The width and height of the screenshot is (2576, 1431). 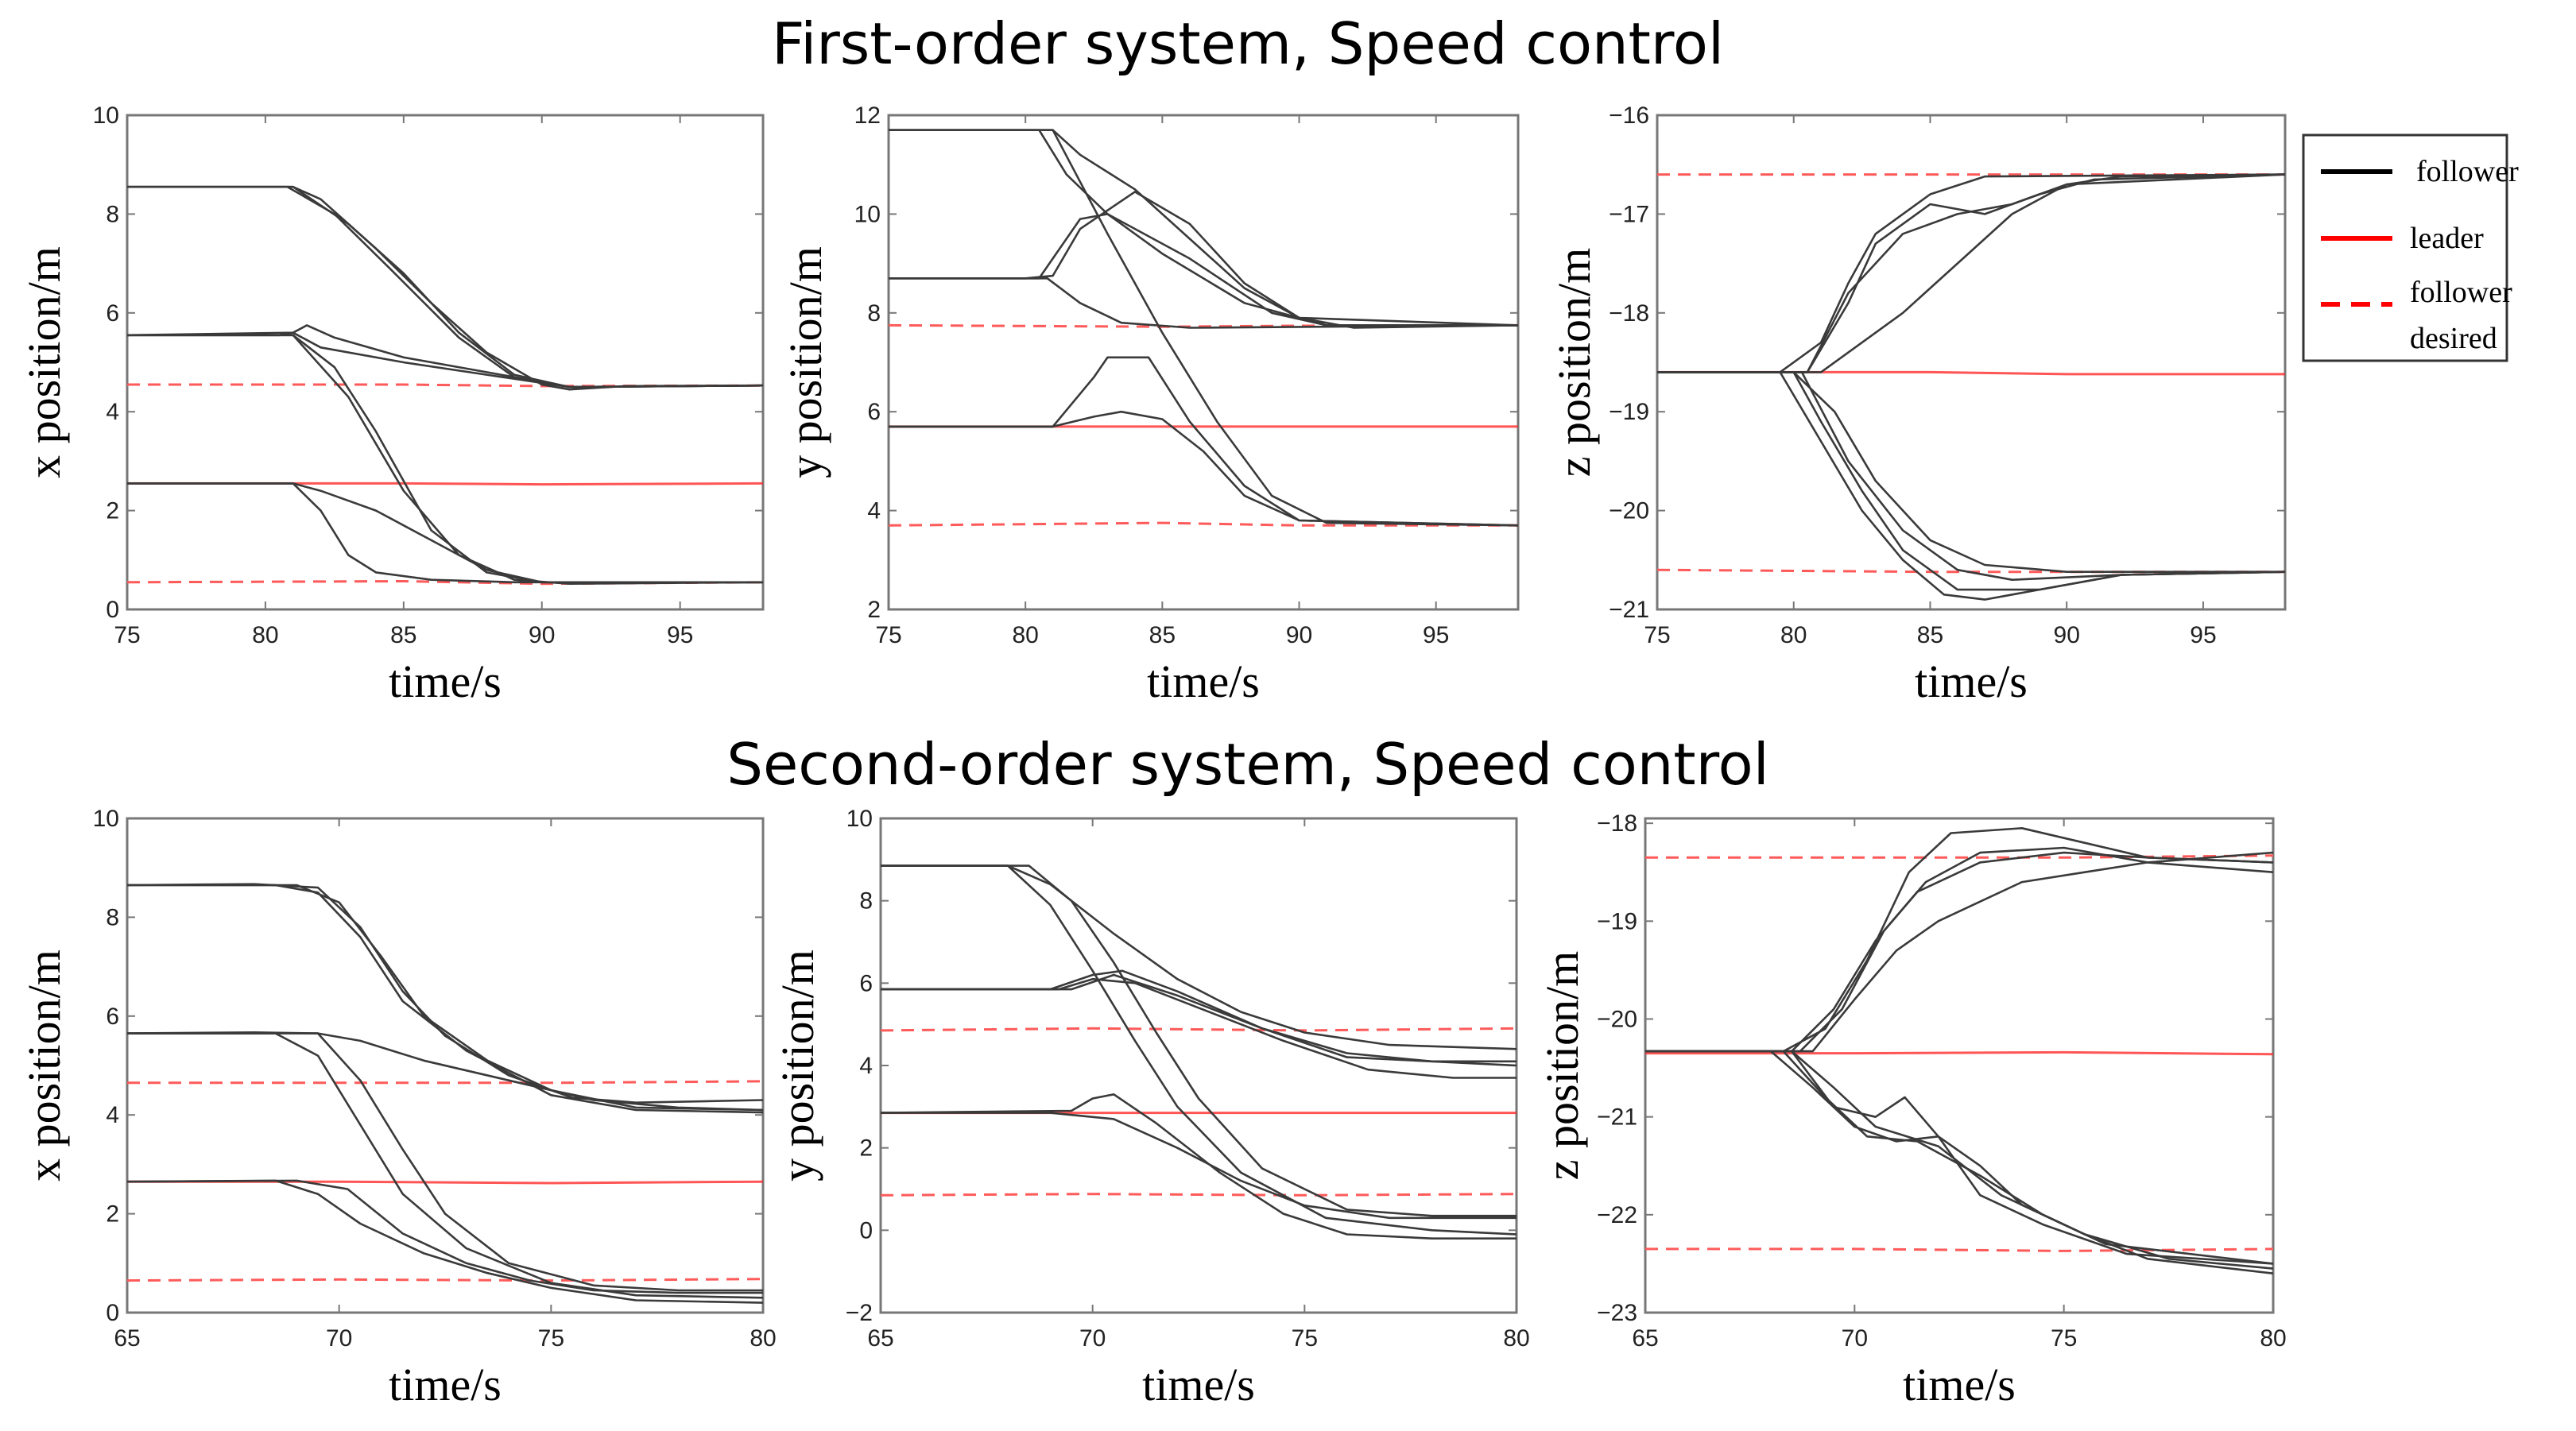 What do you see at coordinates (1855, 1338) in the screenshot?
I see `x-tick-label: 70` at bounding box center [1855, 1338].